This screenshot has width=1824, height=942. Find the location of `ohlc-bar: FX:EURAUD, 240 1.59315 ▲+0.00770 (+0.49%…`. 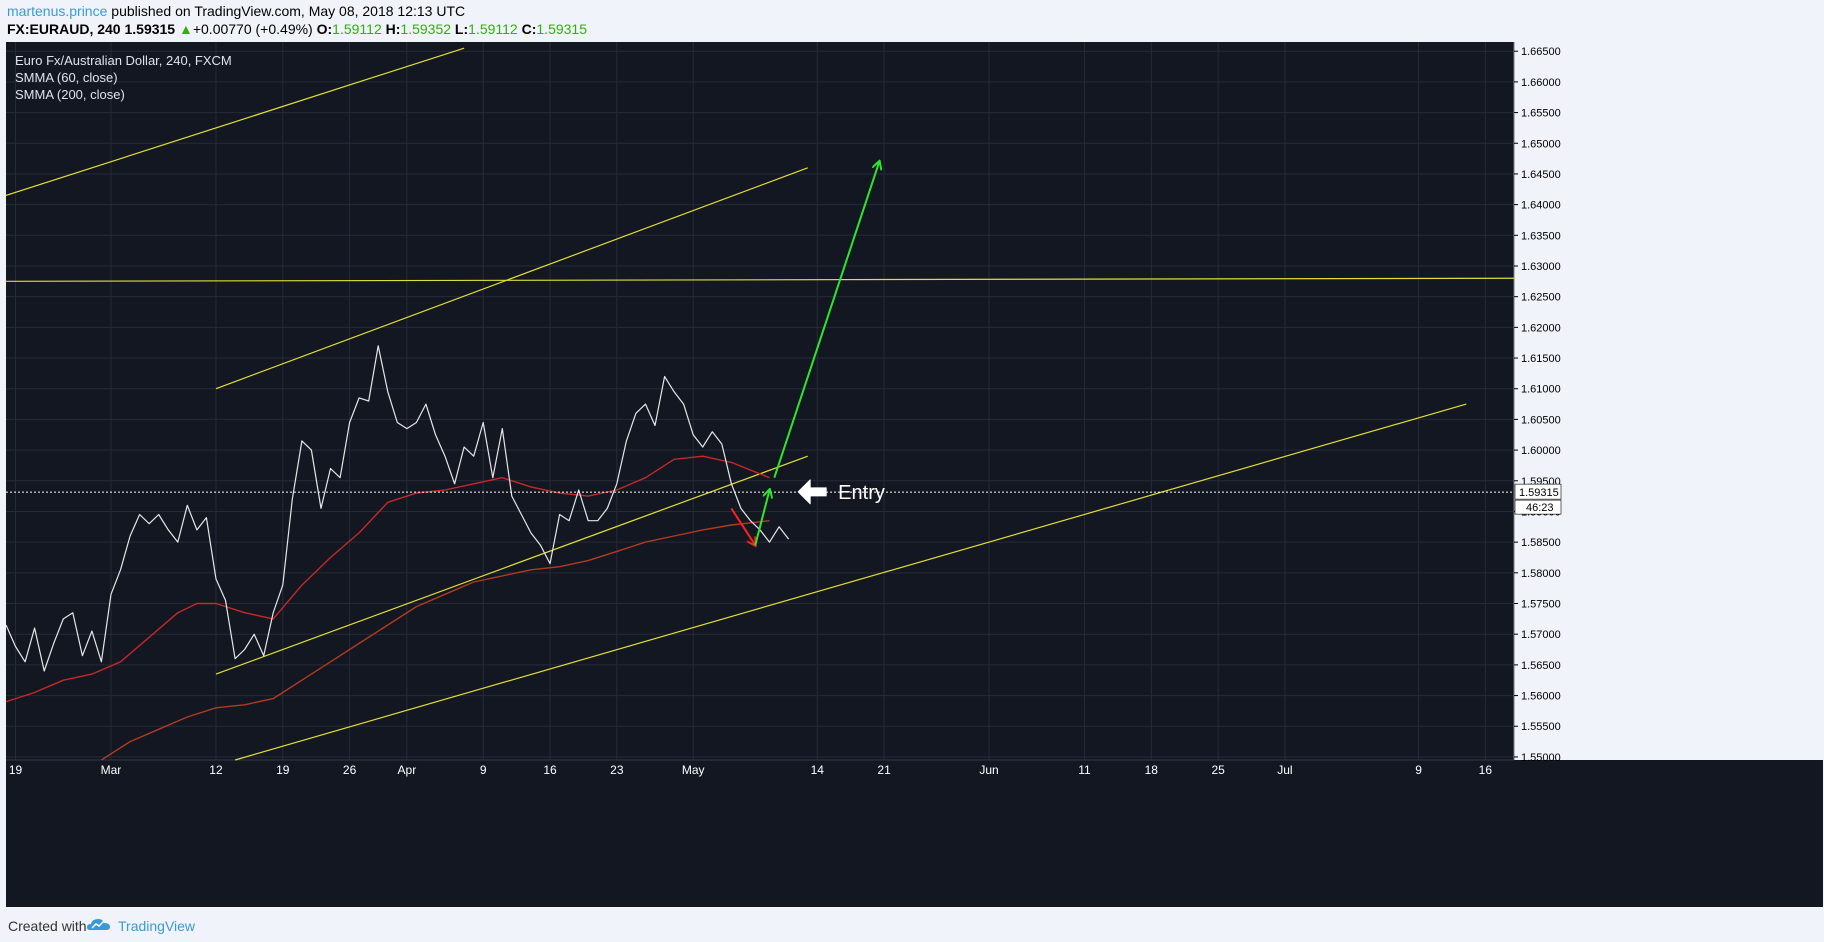

ohlc-bar: FX:EURAUD, 240 1.59315 ▲+0.00770 (+0.49%… is located at coordinates (297, 29).